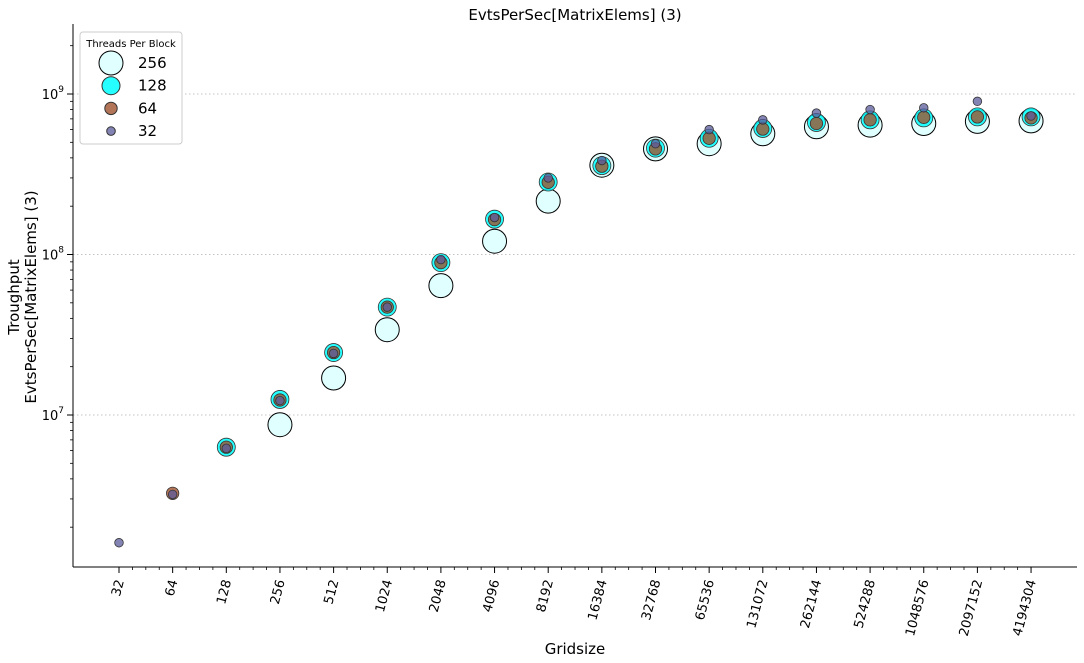  What do you see at coordinates (384, 596) in the screenshot?
I see `x-tick-label: 1024` at bounding box center [384, 596].